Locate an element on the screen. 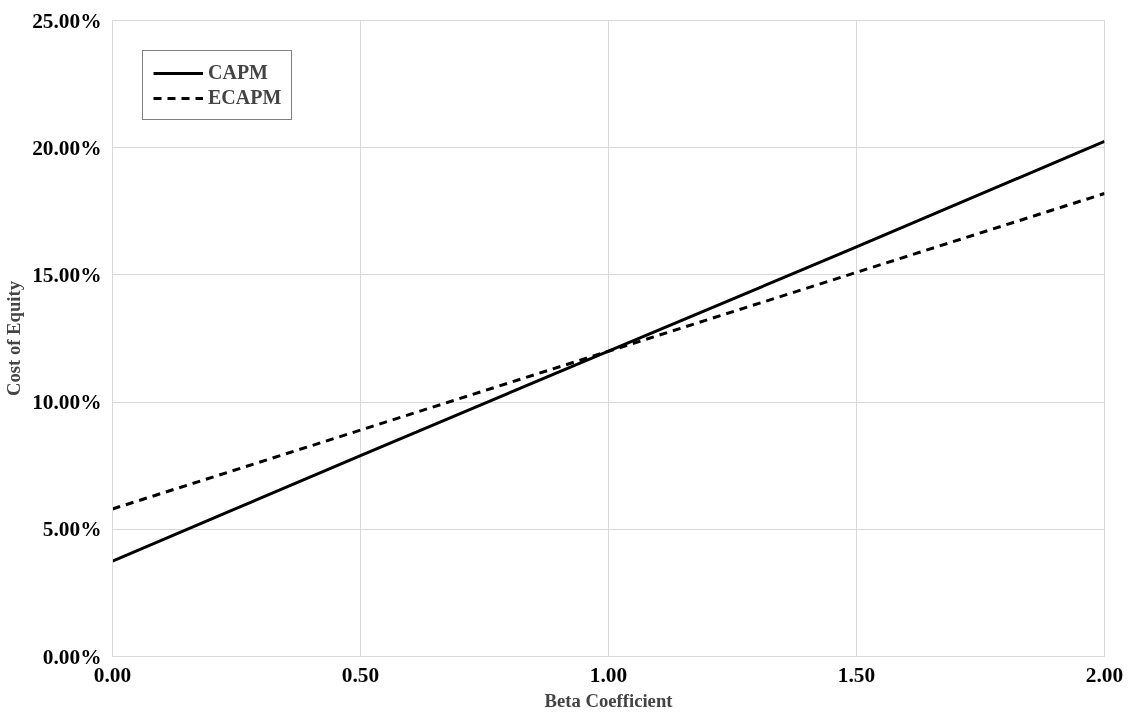 The image size is (1144, 713). y-tick-label: 20.00% is located at coordinates (67, 147).